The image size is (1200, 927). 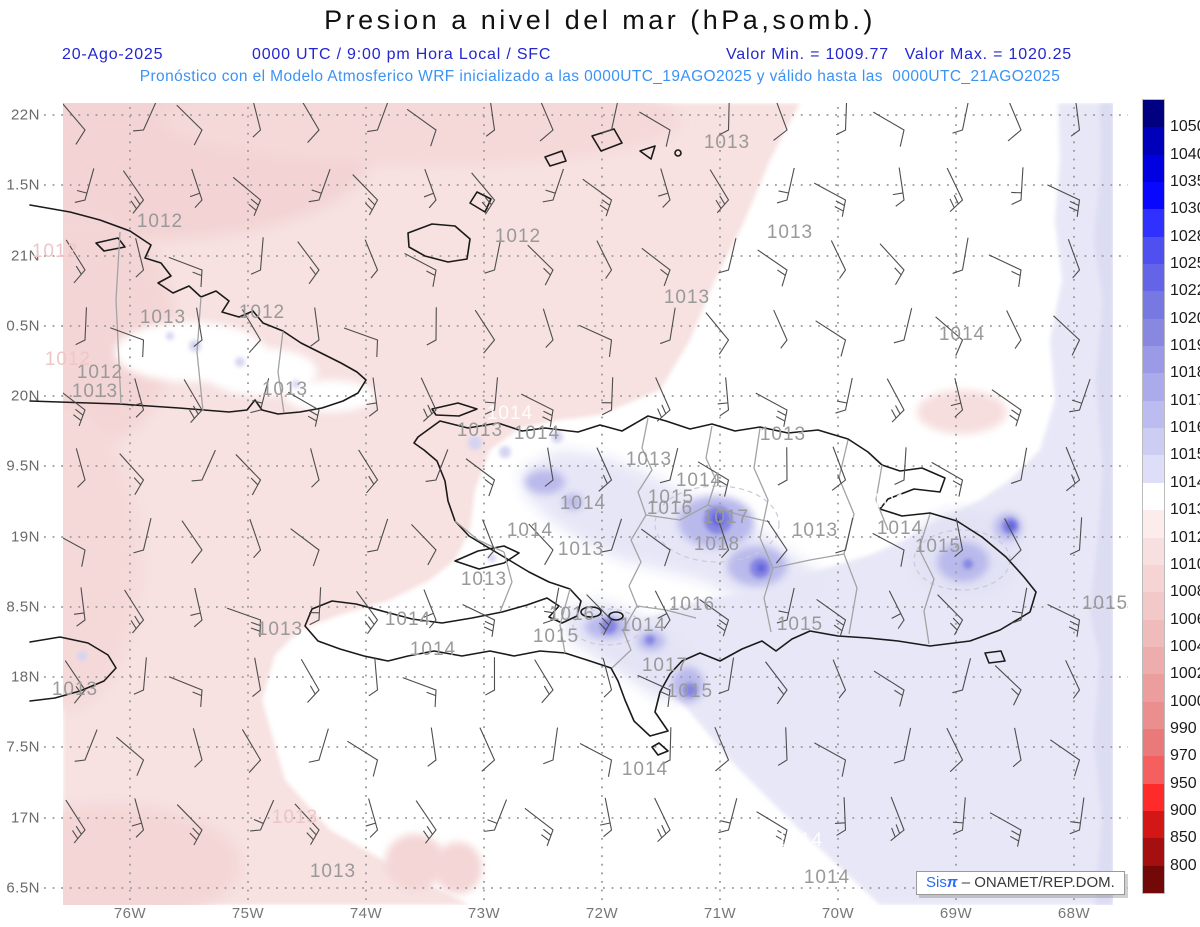 I want to click on colorbar-label: 990, so click(x=1183, y=728).